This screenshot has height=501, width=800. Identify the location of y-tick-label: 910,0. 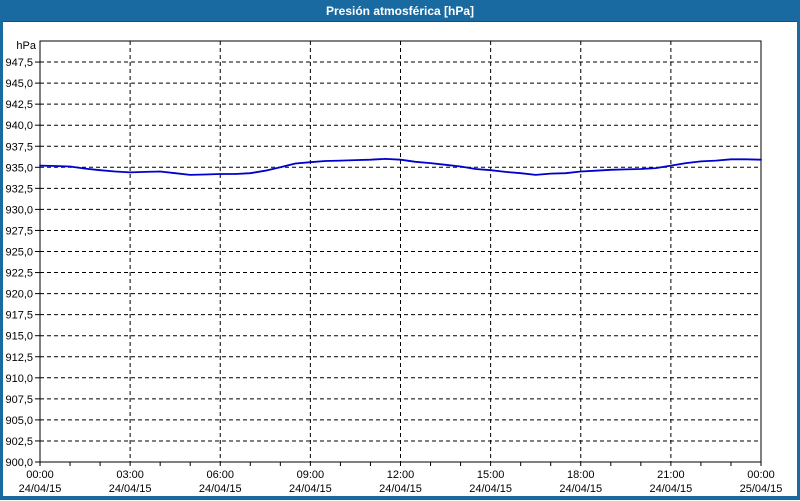
(19, 379).